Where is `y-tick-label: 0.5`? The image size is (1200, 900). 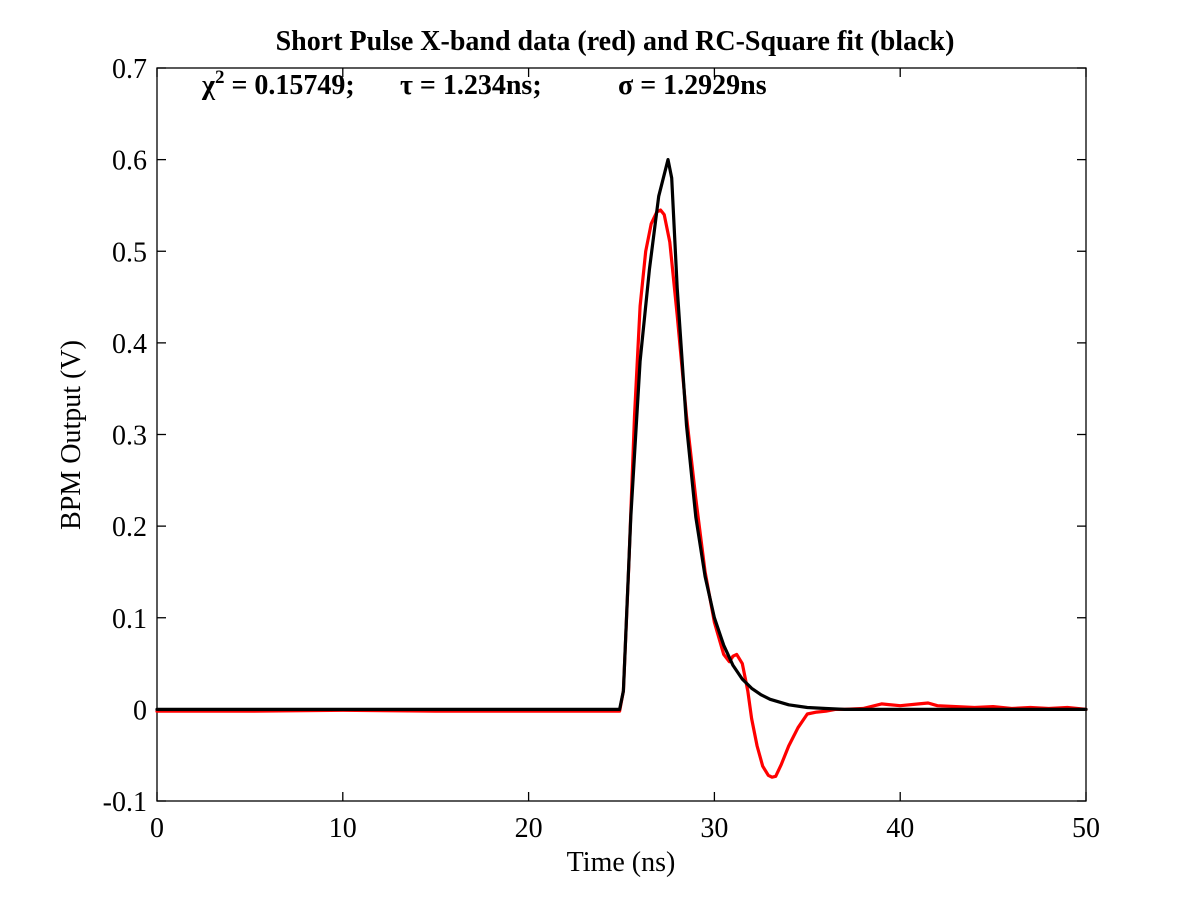
y-tick-label: 0.5 is located at coordinates (129, 252).